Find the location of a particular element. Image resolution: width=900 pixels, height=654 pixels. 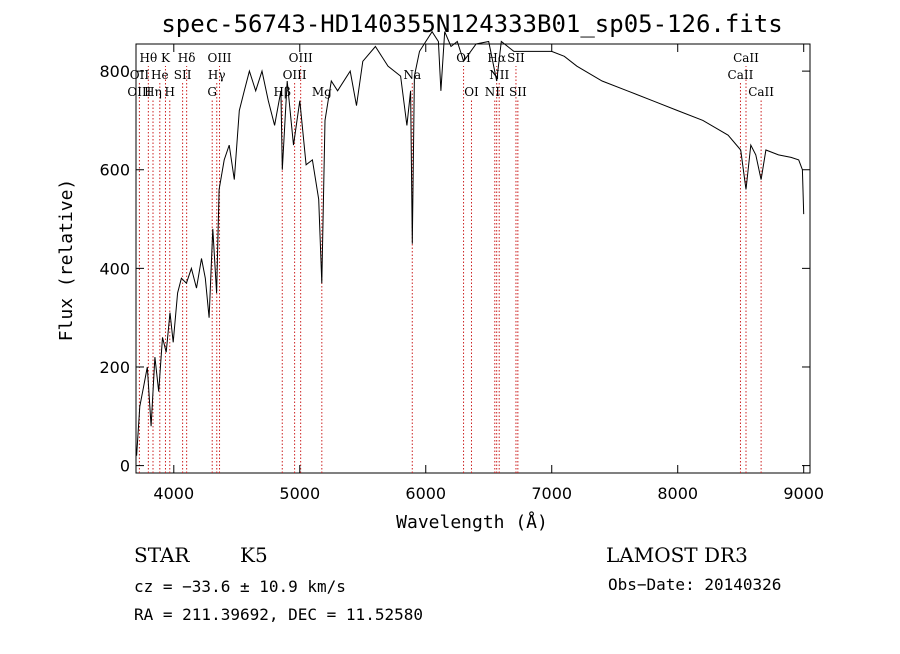

spectral-line-label: Hγ is located at coordinates (217, 75).